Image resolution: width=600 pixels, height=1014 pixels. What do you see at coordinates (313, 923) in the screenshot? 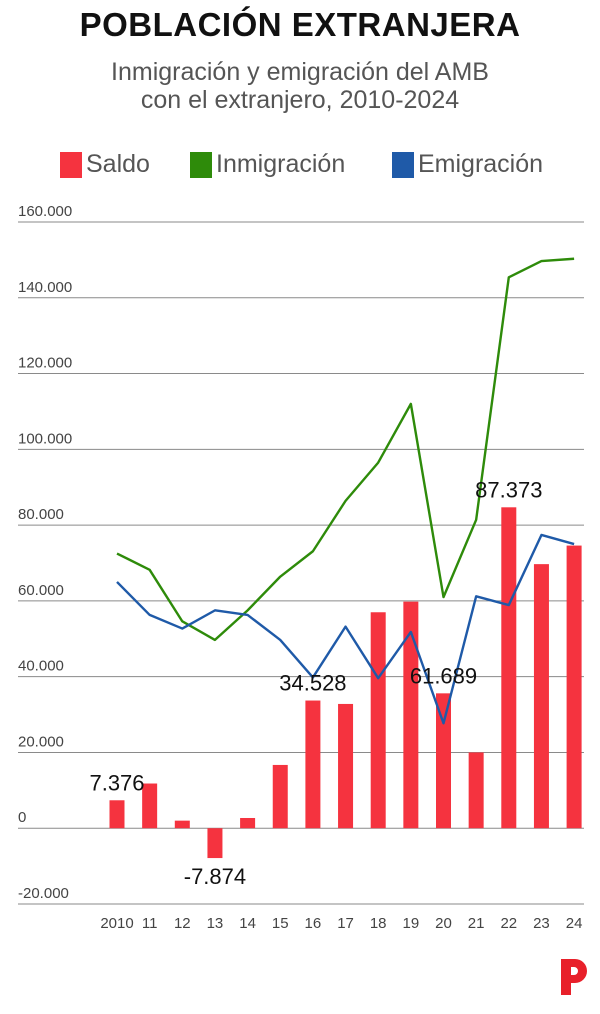
I see `x-tick-label: 16` at bounding box center [313, 923].